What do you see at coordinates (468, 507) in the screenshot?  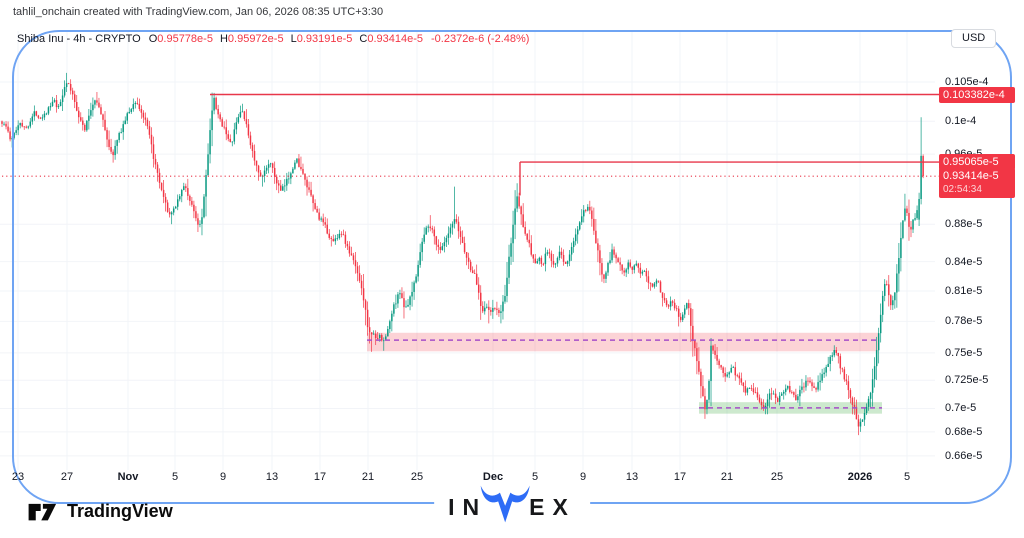 I see `invex-text-left: IN` at bounding box center [468, 507].